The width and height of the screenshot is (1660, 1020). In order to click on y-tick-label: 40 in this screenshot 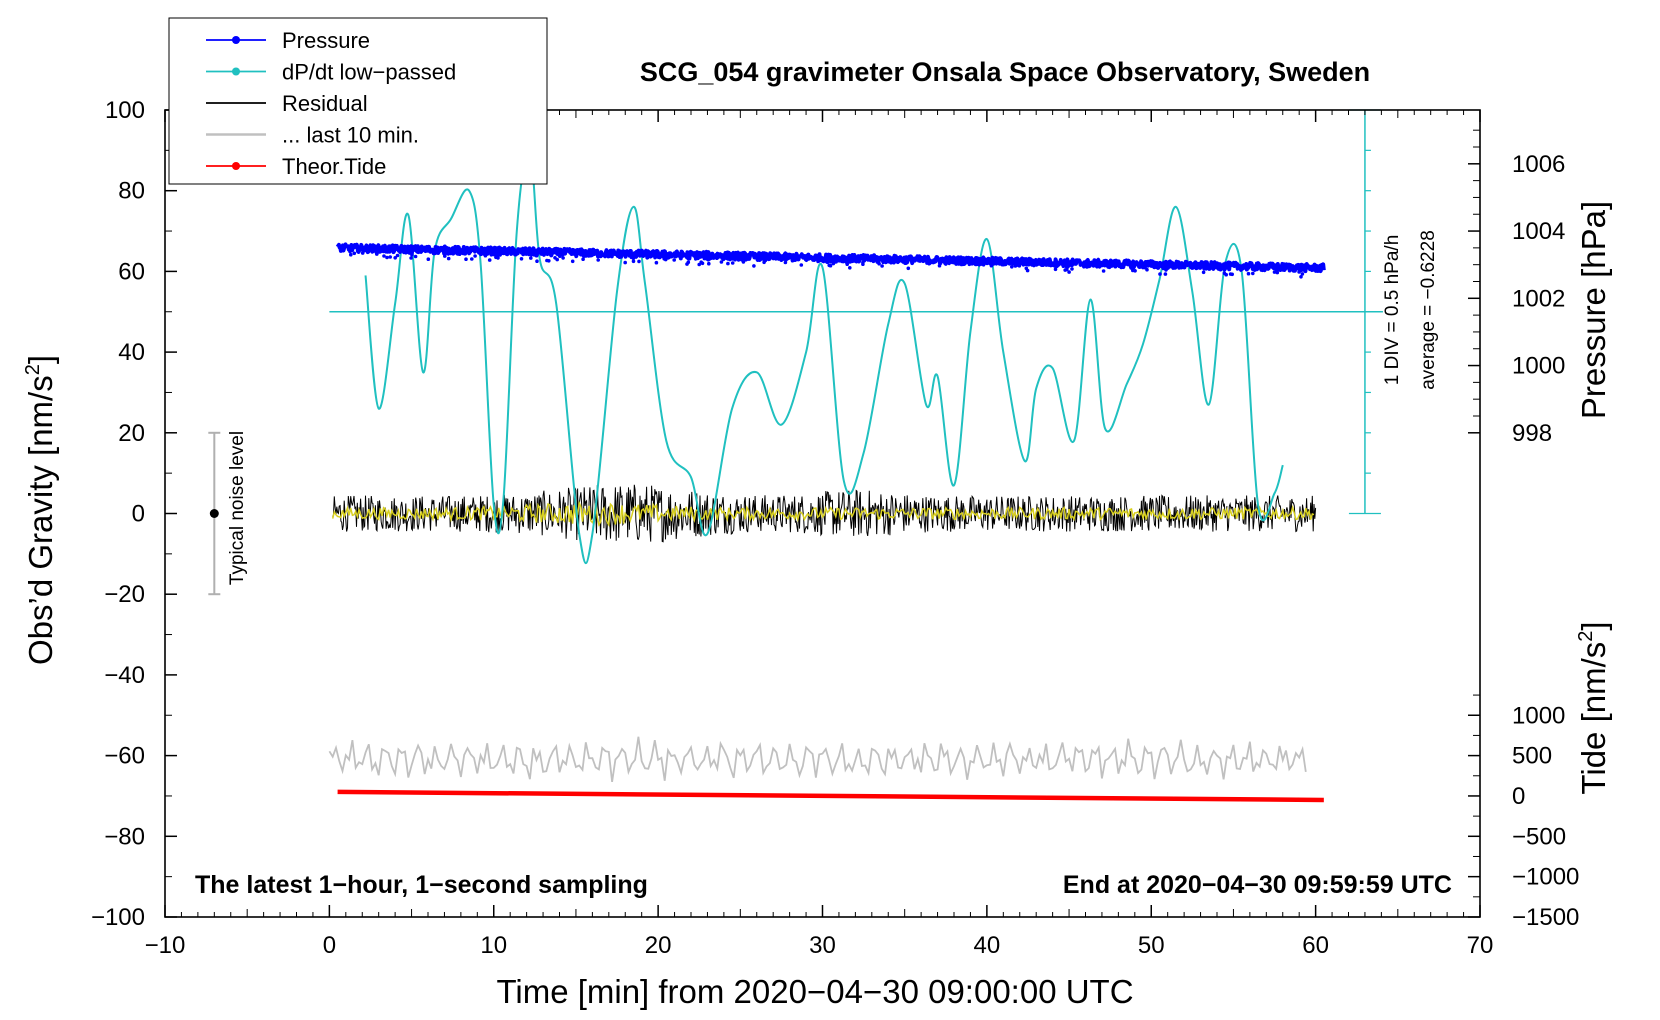, I will do `click(131, 352)`.